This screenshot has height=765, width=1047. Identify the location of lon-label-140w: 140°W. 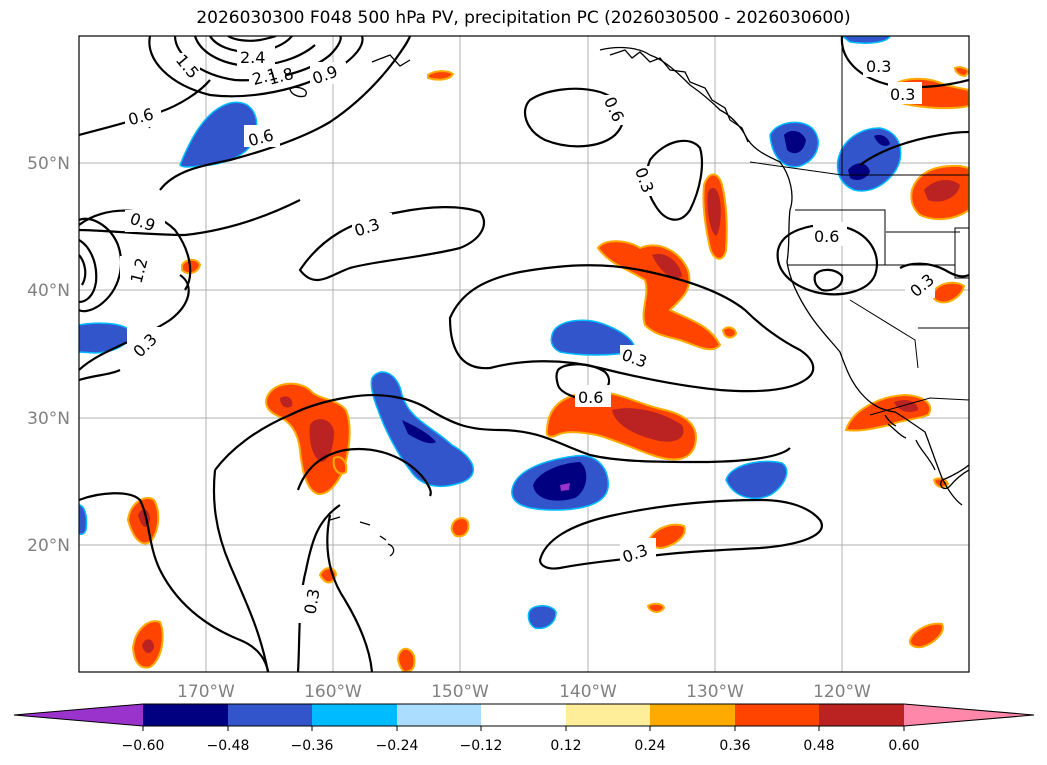
(588, 692).